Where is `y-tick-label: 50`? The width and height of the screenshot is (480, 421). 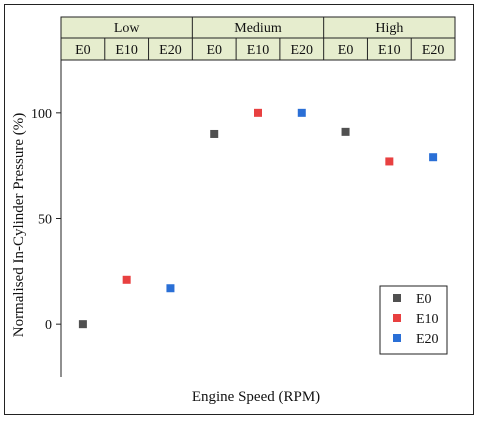 y-tick-label: 50 is located at coordinates (45, 220).